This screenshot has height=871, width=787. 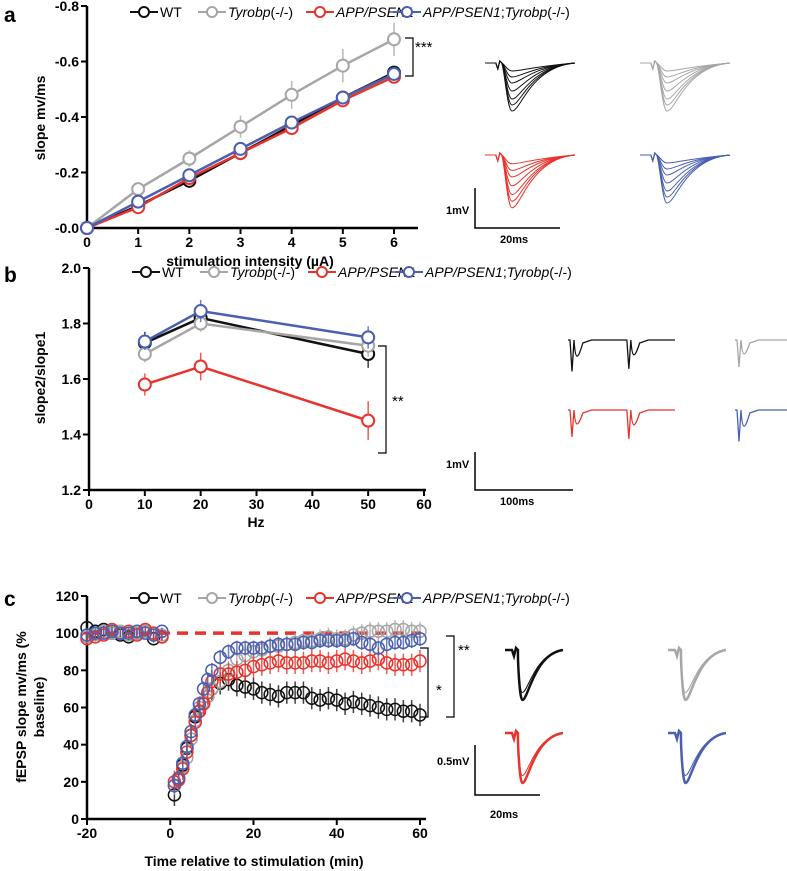 What do you see at coordinates (87, 833) in the screenshot?
I see `x-tick-label: -20` at bounding box center [87, 833].